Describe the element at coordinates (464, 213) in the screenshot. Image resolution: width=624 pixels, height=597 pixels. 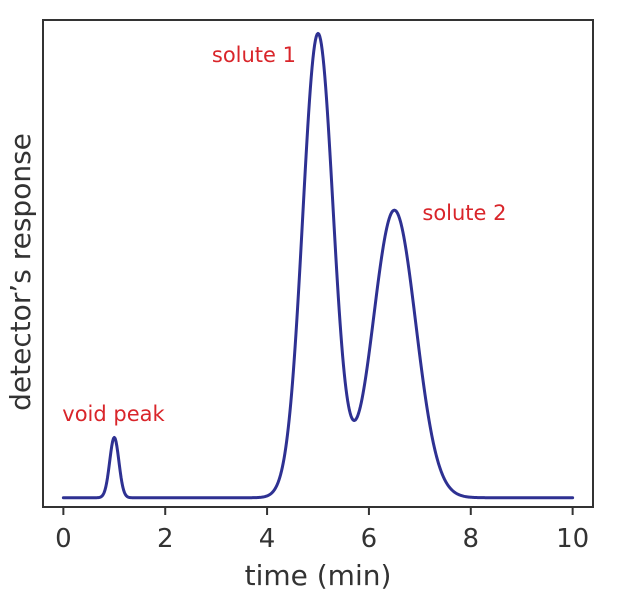
I see `peak-label: solute 2` at that location.